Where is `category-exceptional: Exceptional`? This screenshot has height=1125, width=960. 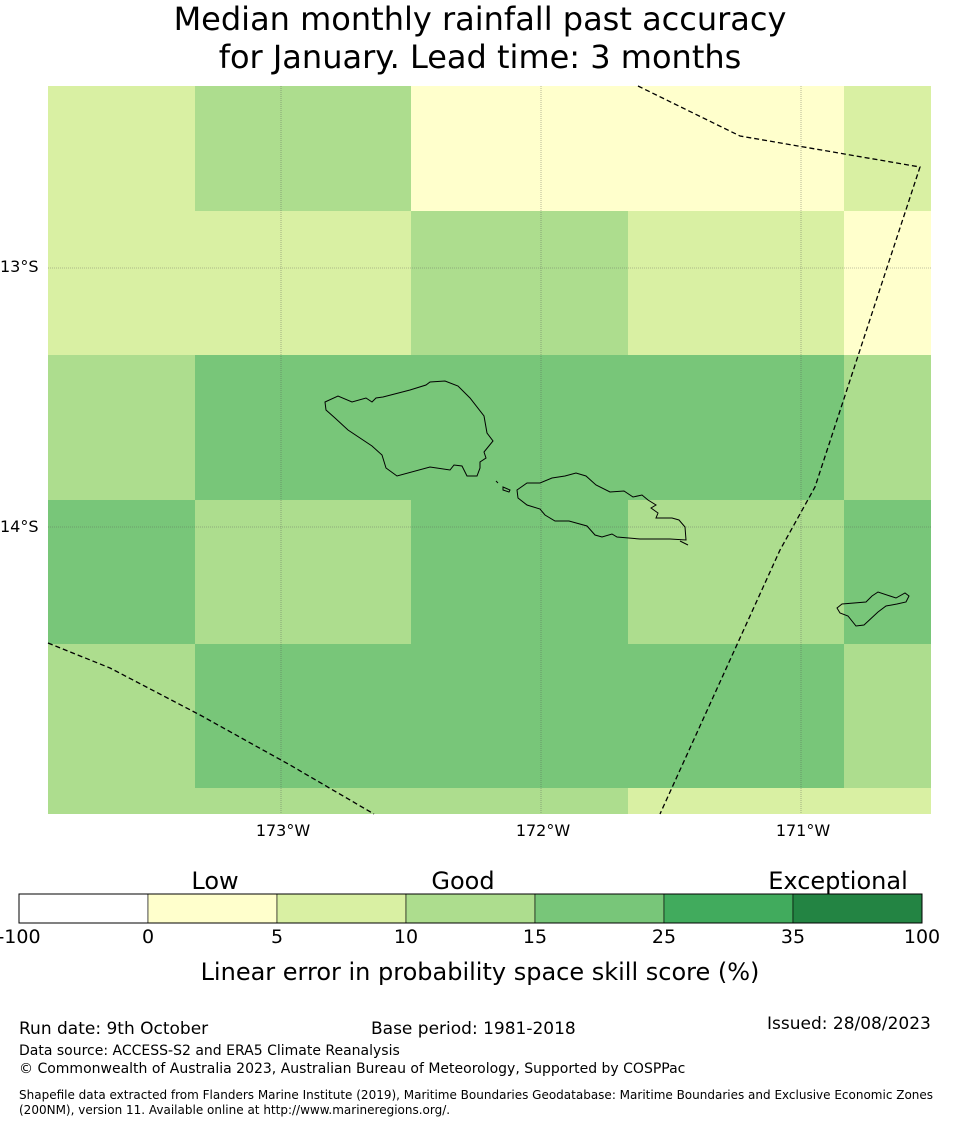
category-exceptional: Exceptional is located at coordinates (838, 881).